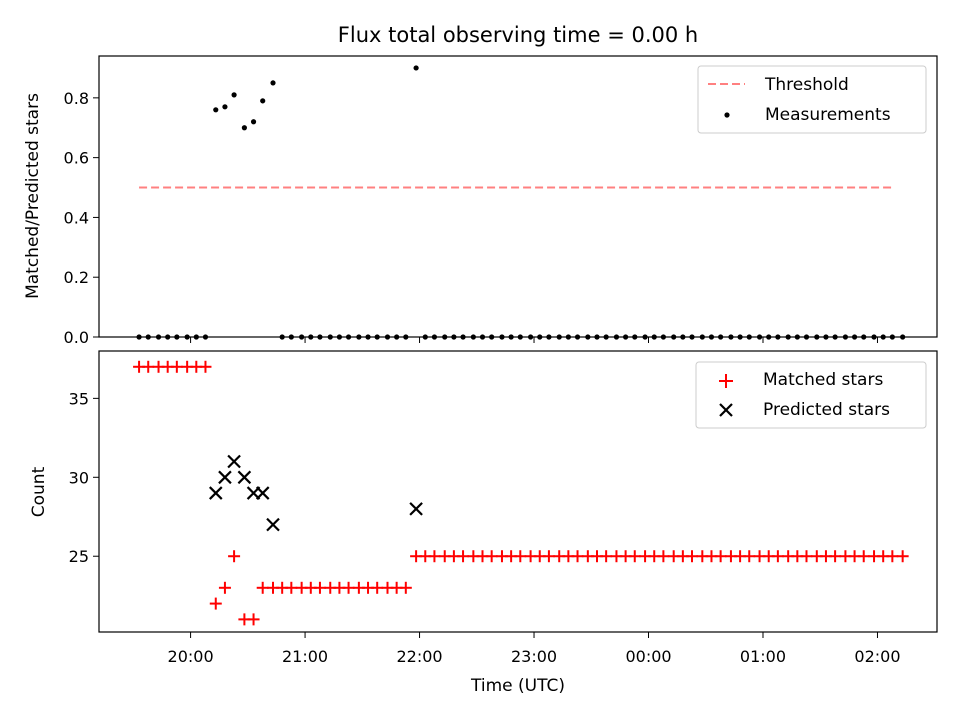 The image size is (960, 720). Describe the element at coordinates (806, 85) in the screenshot. I see `threshold-legend-label: Threshold` at that location.